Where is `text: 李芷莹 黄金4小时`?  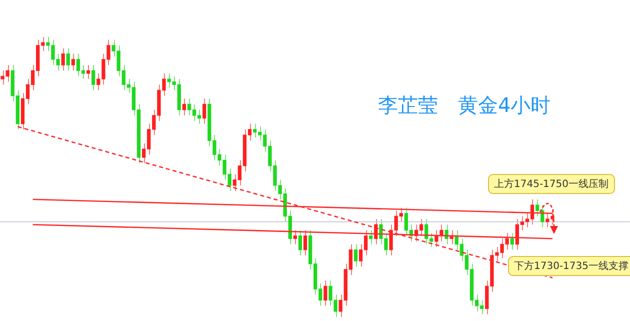 text: 李芷莹 黄金4小时 is located at coordinates (464, 105).